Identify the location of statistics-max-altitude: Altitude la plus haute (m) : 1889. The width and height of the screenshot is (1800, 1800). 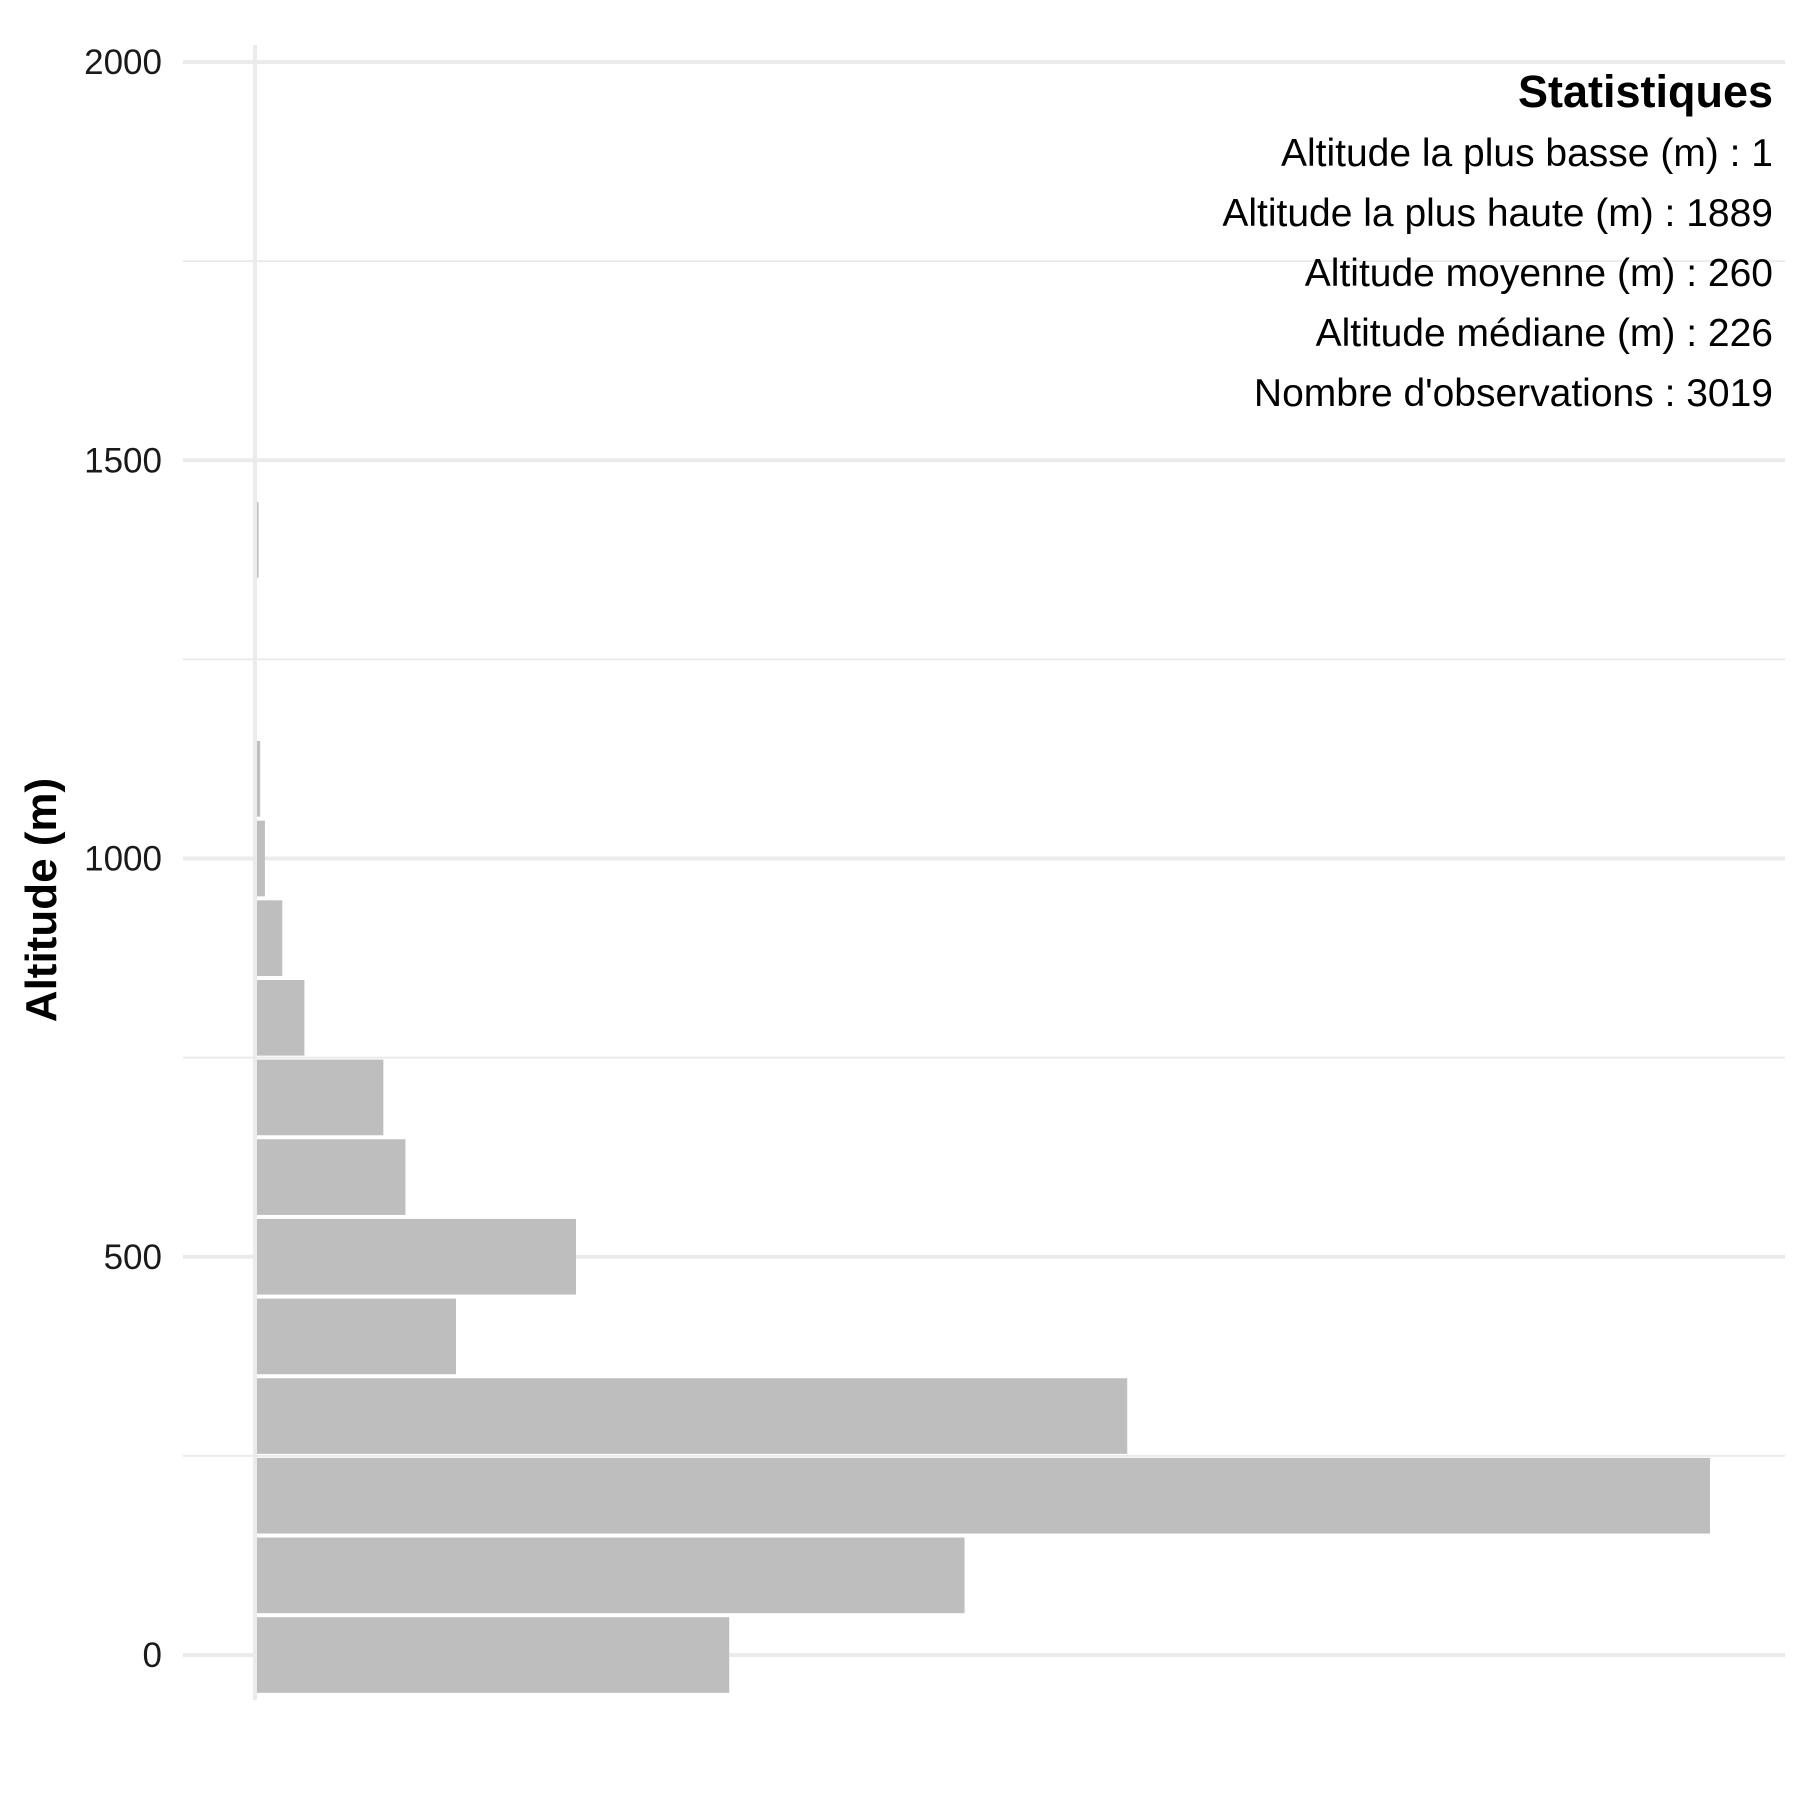
(1497, 213).